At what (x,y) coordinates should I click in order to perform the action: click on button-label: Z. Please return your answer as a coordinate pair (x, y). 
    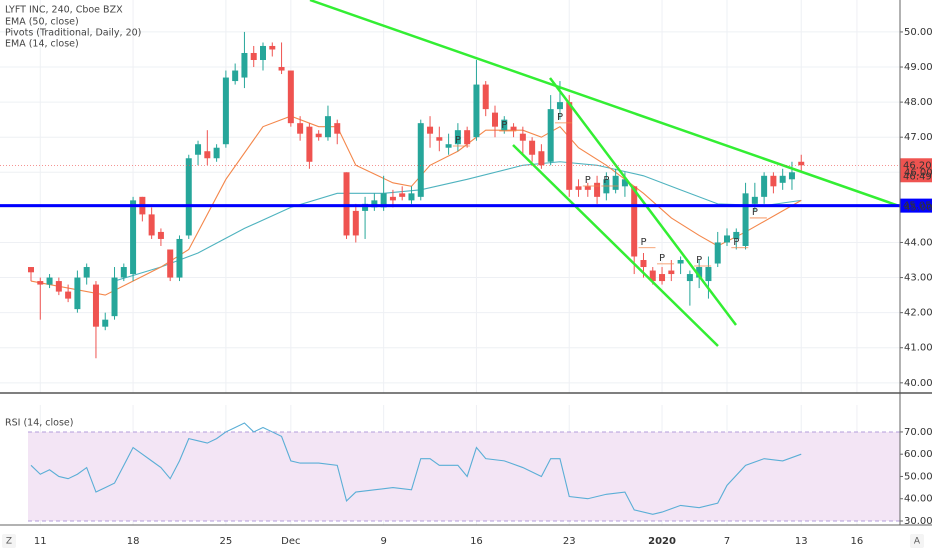
    Looking at the image, I should click on (9, 542).